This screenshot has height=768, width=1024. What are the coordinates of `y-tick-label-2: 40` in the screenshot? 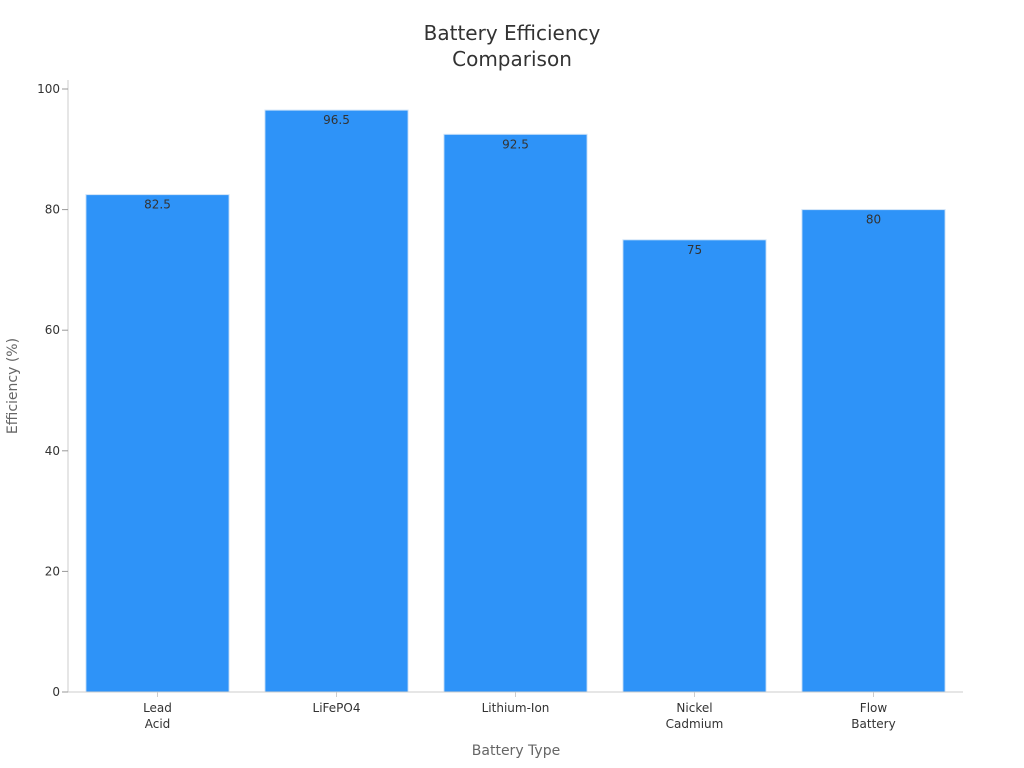 It's located at (52, 451).